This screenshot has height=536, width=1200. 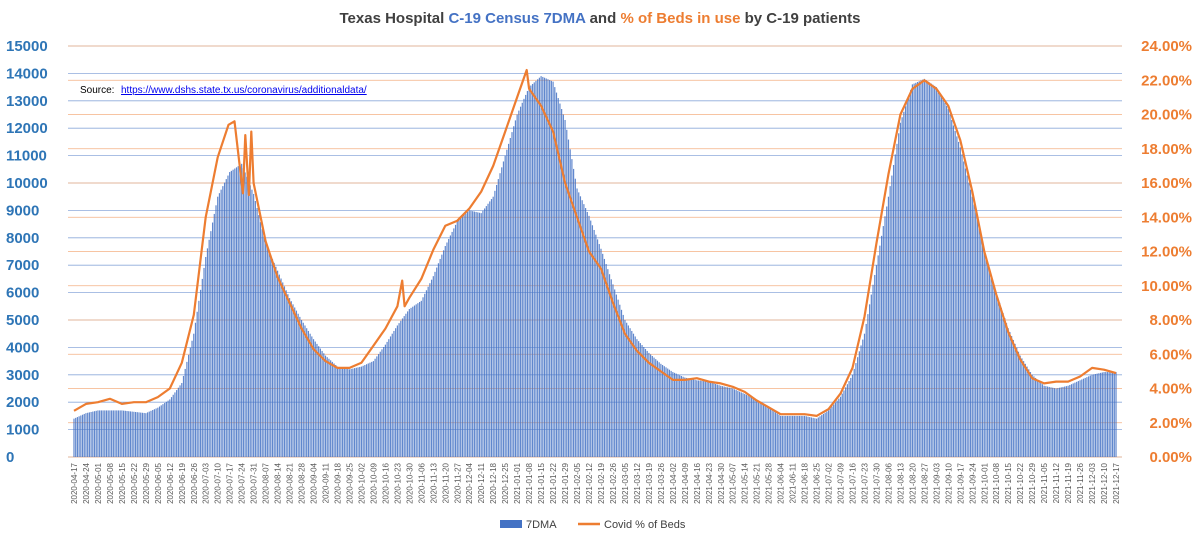 What do you see at coordinates (349, 482) in the screenshot?
I see `x-tick-label: 2020-09-25` at bounding box center [349, 482].